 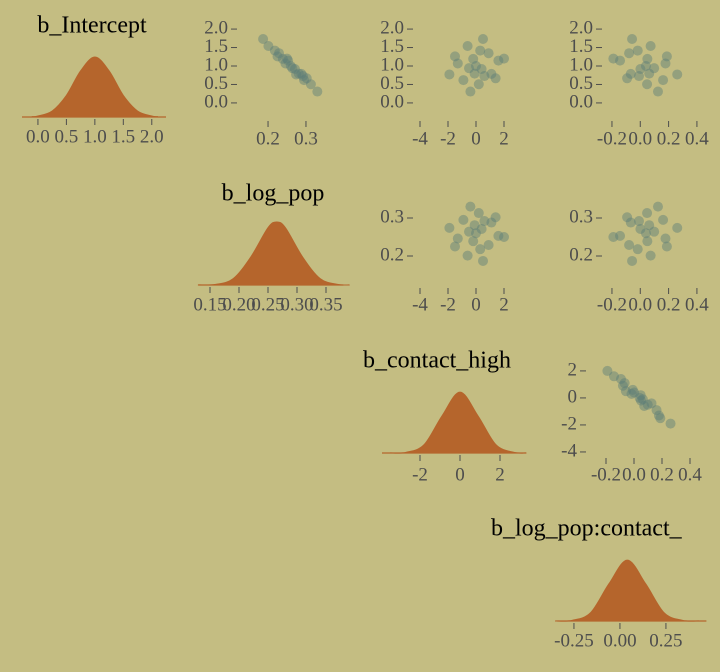 What do you see at coordinates (573, 396) in the screenshot?
I see `y-tick-label: 0` at bounding box center [573, 396].